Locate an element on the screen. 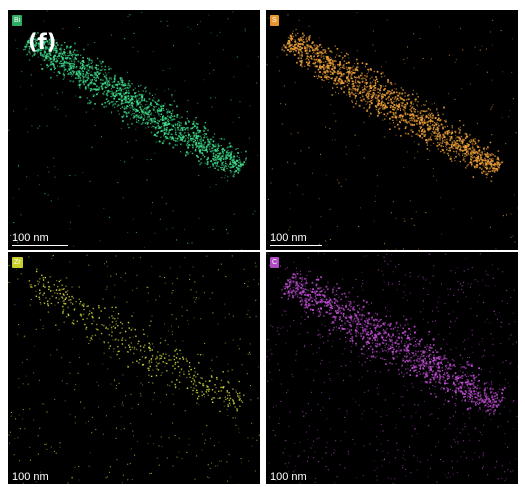 This screenshot has width=525, height=487. element-badge-c: C is located at coordinates (275, 262).